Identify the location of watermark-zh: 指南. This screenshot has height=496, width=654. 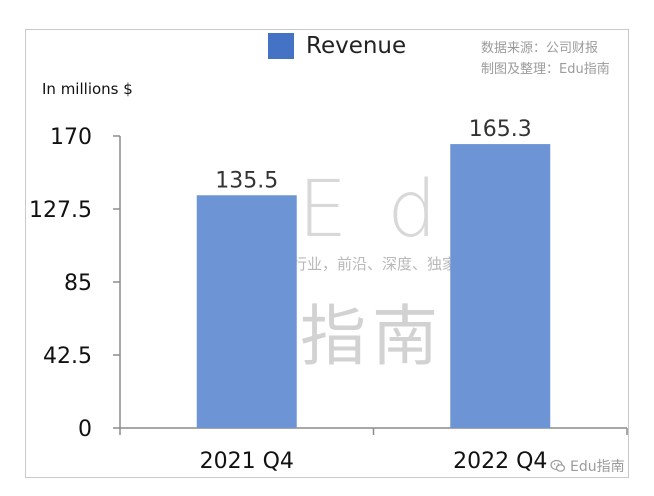
(372, 336).